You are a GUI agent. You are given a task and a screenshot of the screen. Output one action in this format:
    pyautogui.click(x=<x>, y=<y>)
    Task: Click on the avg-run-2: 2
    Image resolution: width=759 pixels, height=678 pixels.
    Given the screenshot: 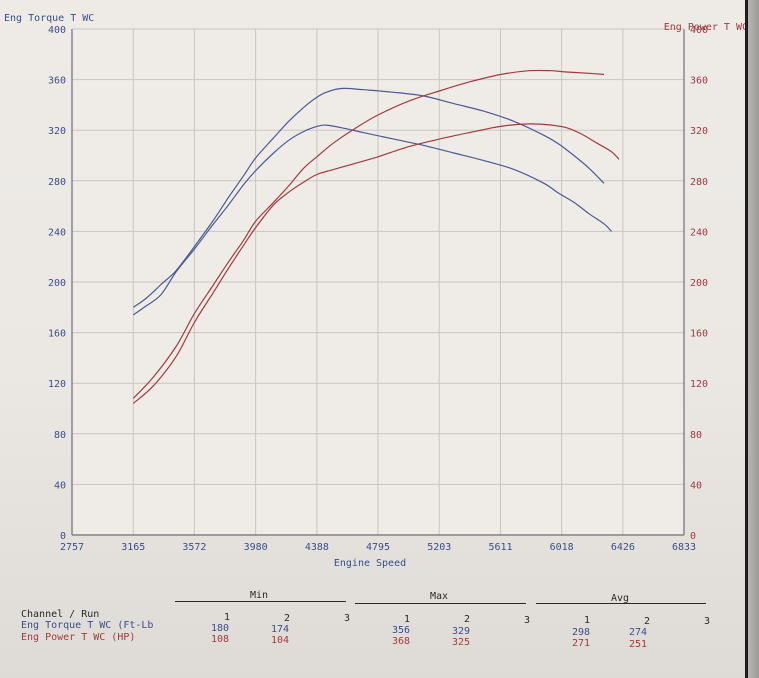 What is the action you would take?
    pyautogui.click(x=647, y=621)
    